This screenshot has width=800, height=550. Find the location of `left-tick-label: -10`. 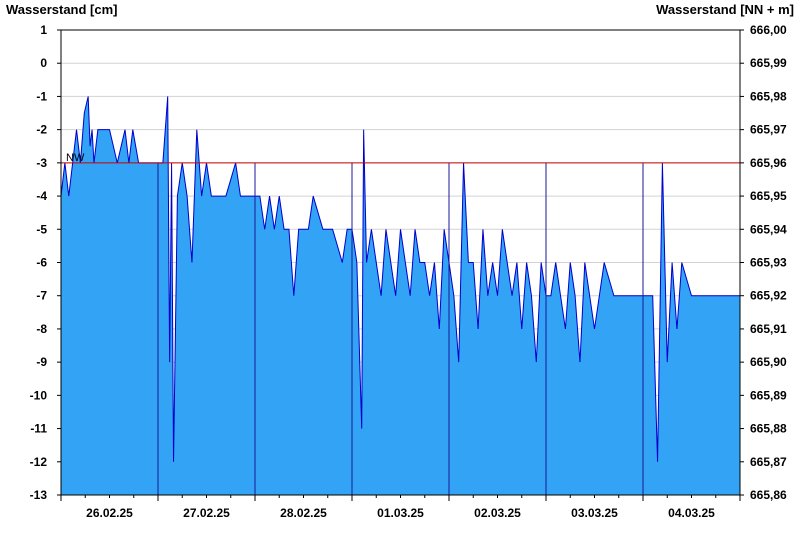

left-tick-label: -10 is located at coordinates (39, 395).